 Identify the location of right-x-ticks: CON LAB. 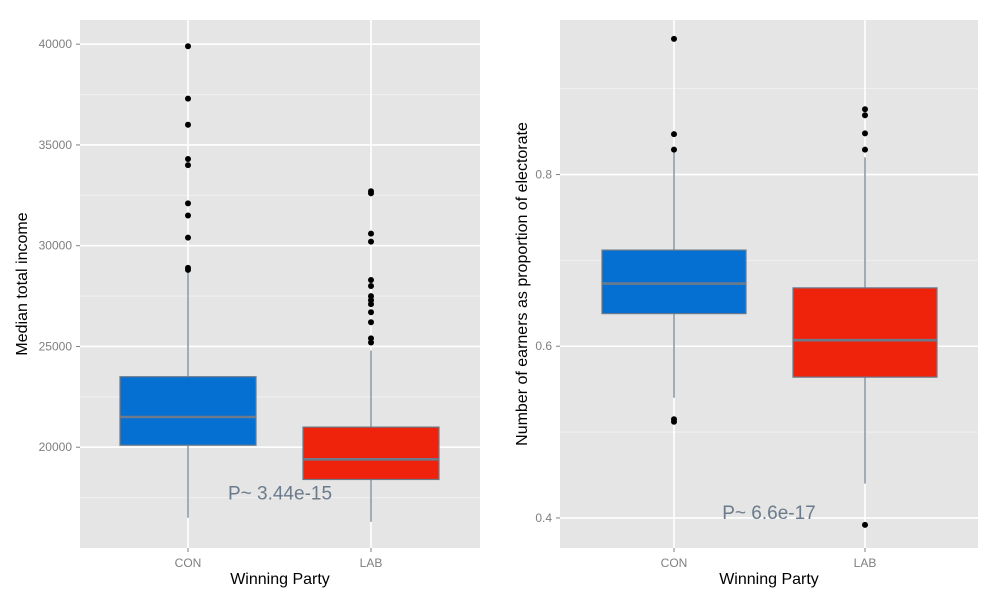
(769, 559).